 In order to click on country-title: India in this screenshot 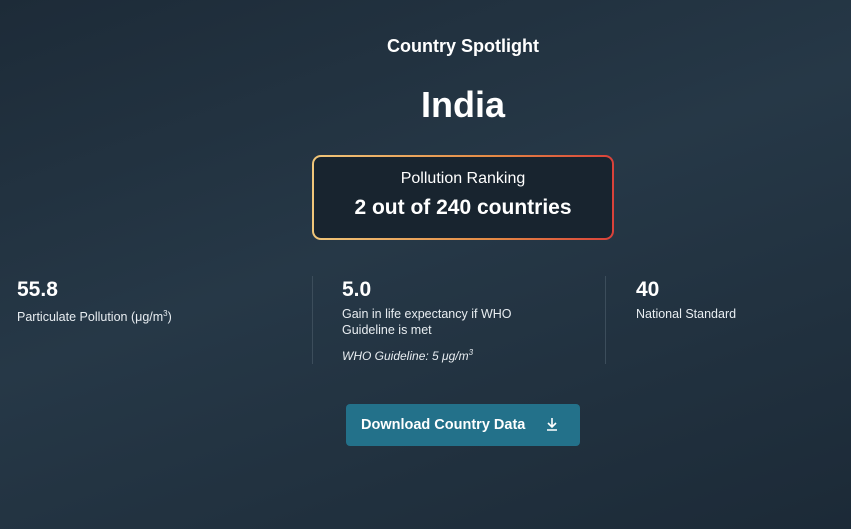, I will do `click(462, 104)`.